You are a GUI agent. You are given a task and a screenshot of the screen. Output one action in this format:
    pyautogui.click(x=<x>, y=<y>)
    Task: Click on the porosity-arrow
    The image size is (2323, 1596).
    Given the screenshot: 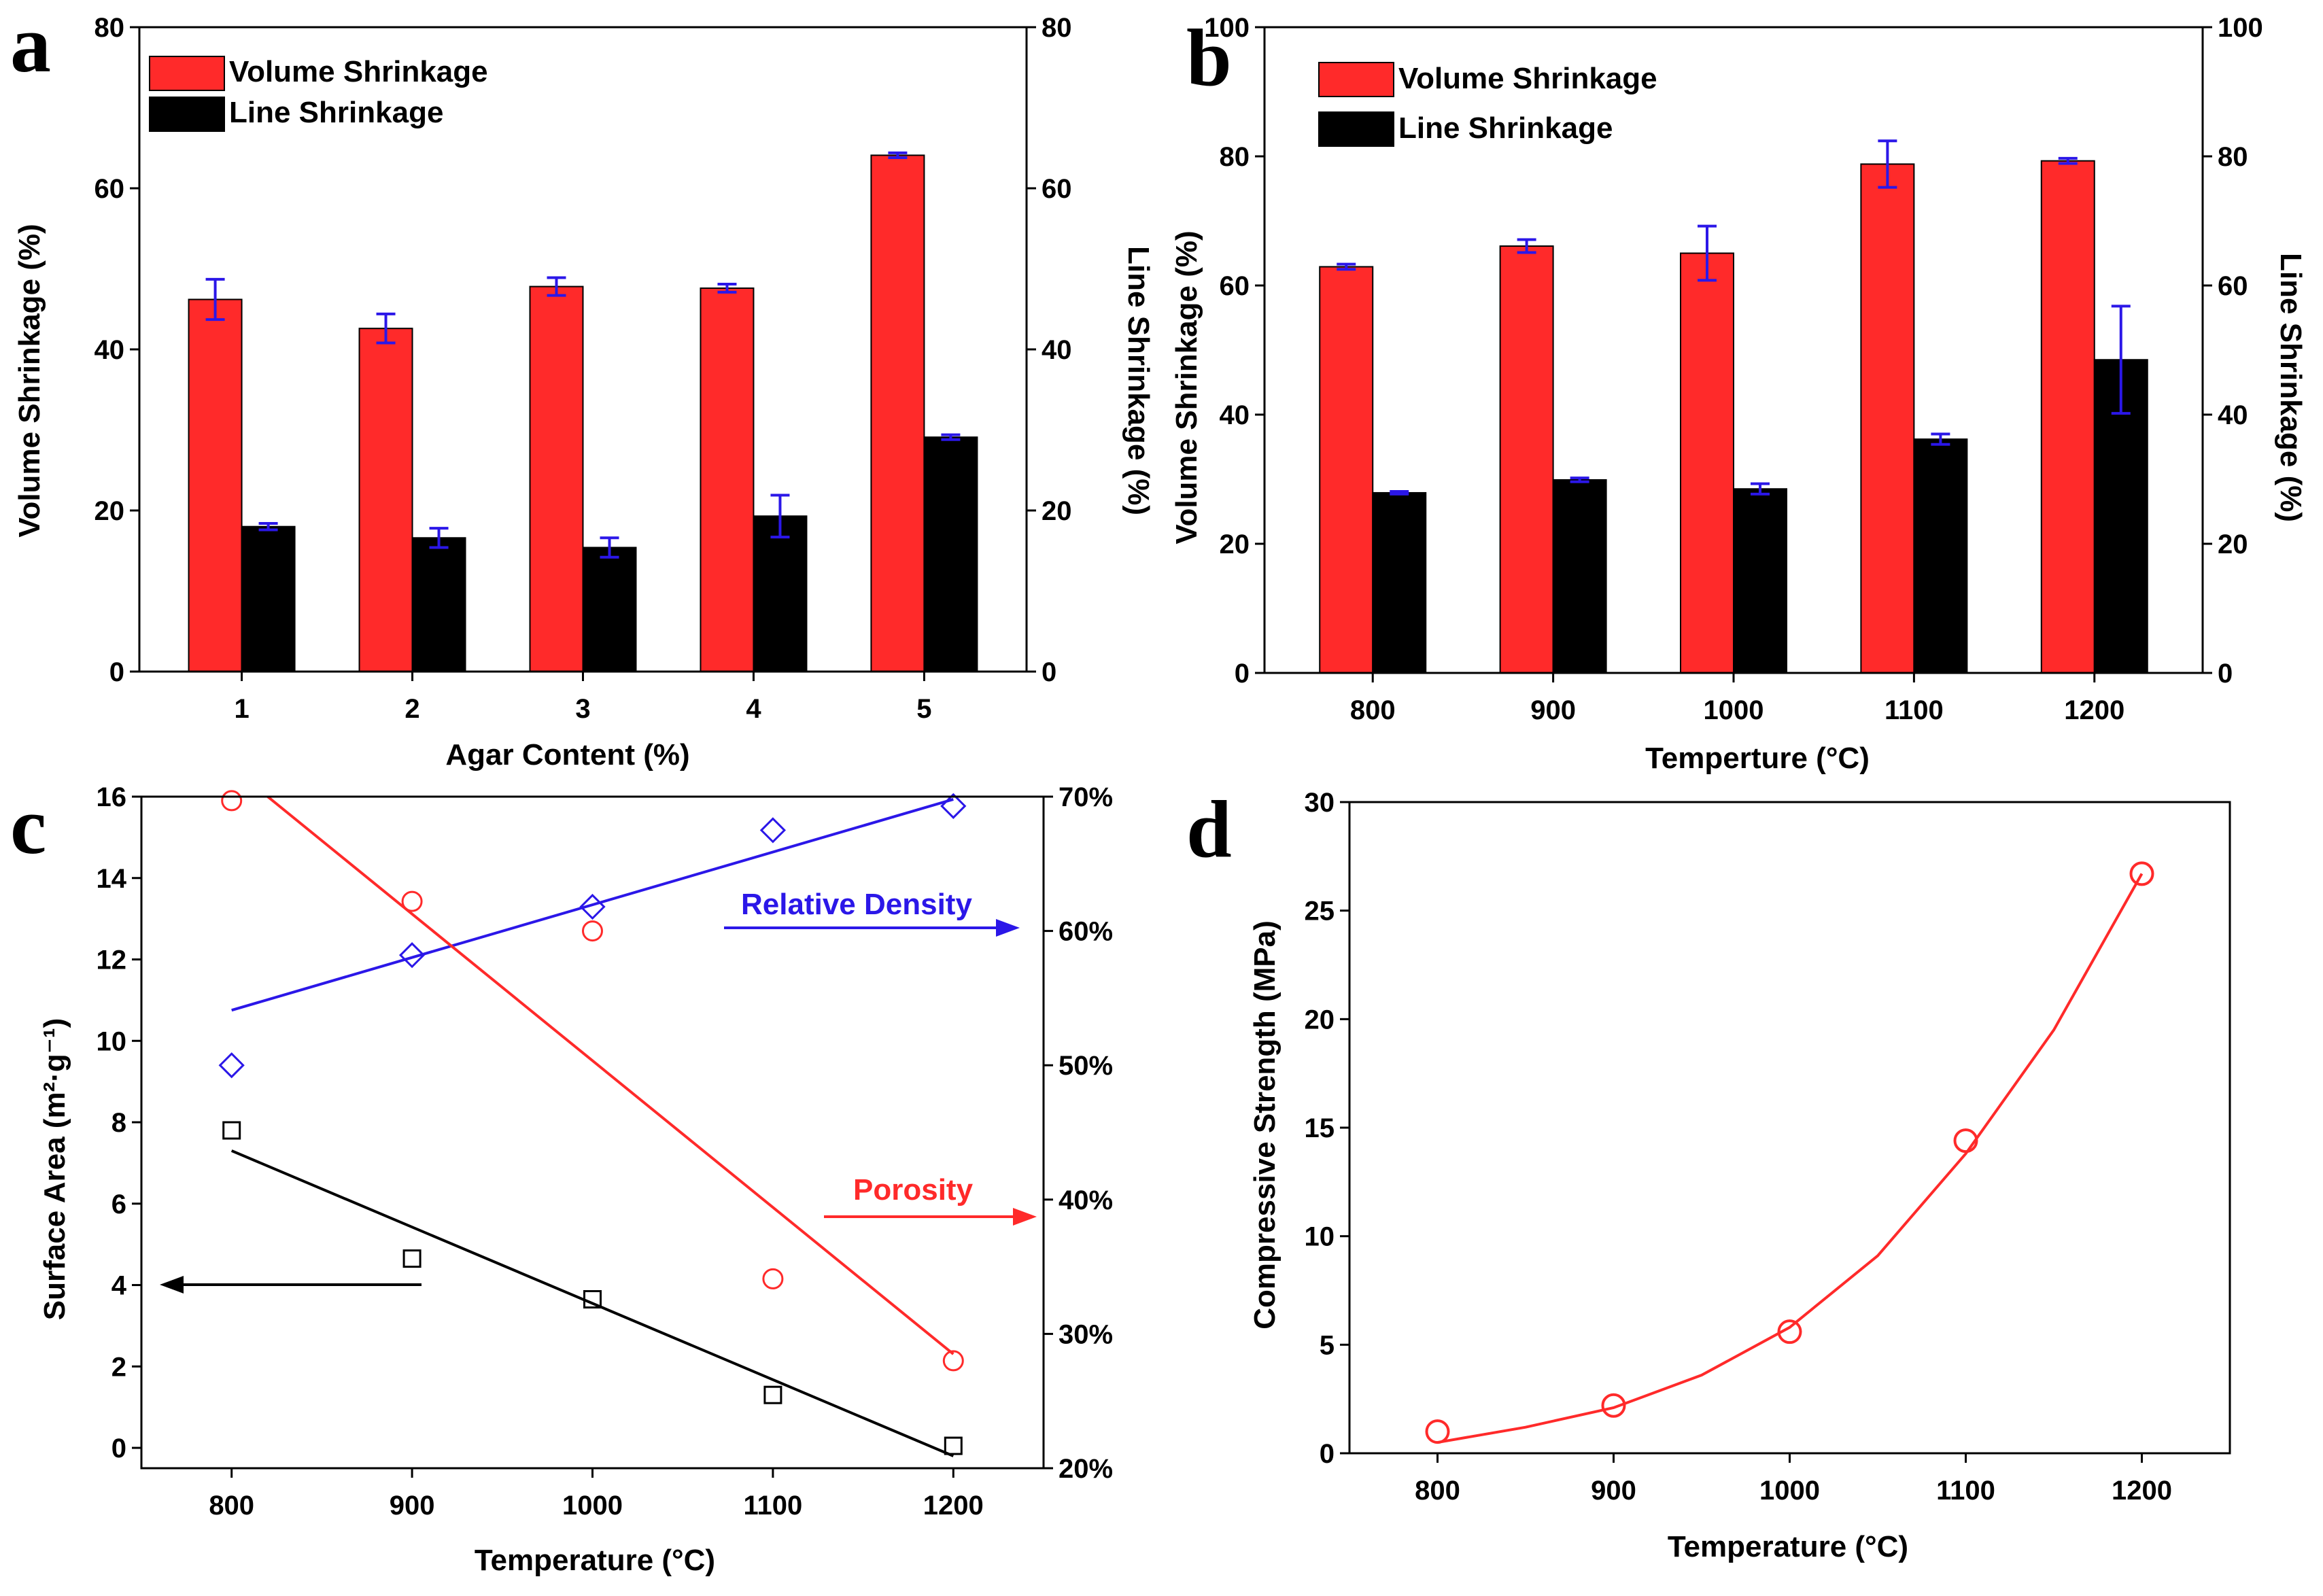 What is the action you would take?
    pyautogui.click(x=930, y=1217)
    